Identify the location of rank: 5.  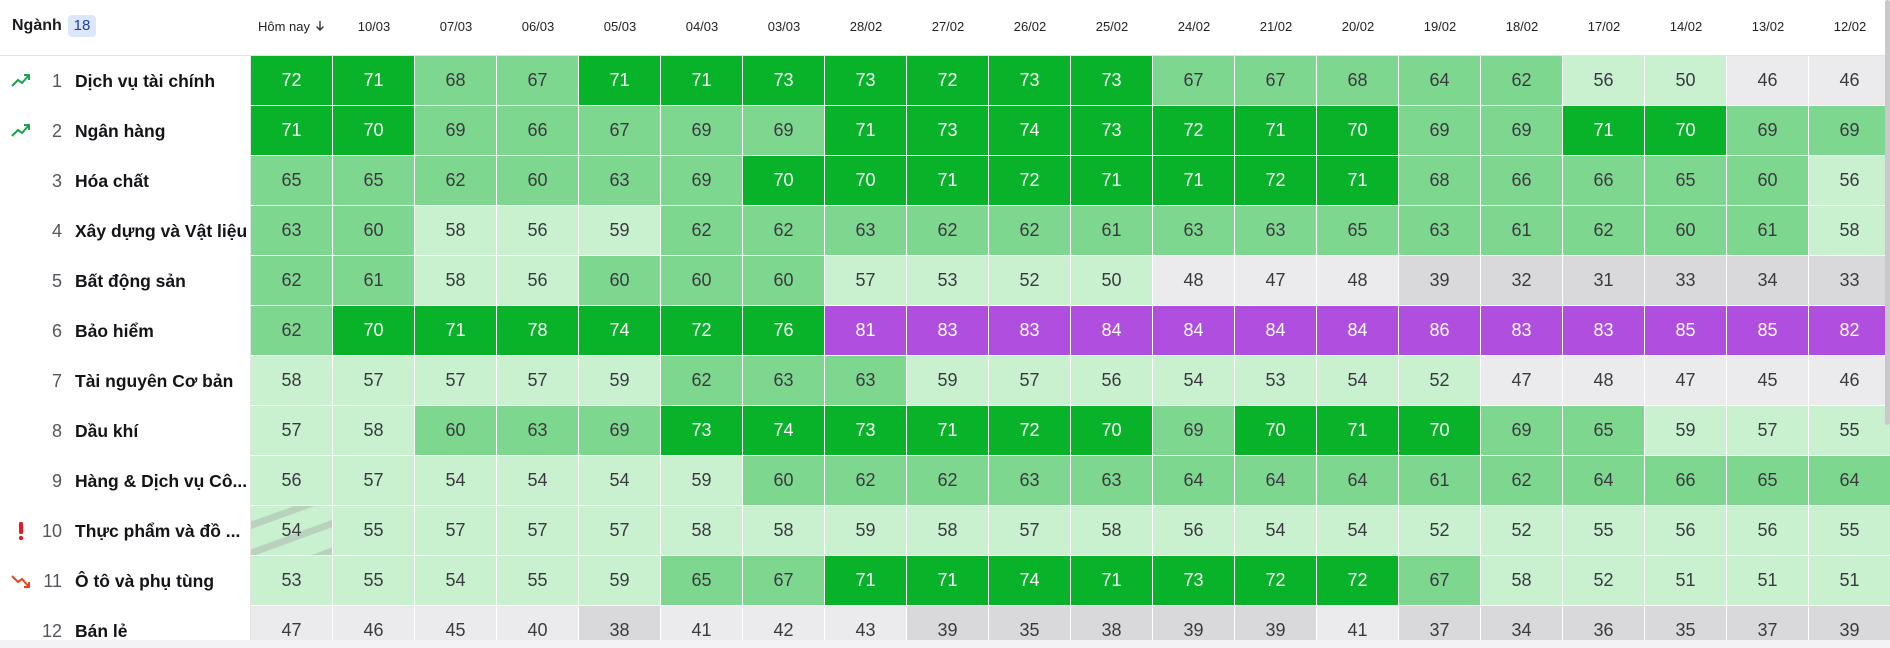
(56, 281).